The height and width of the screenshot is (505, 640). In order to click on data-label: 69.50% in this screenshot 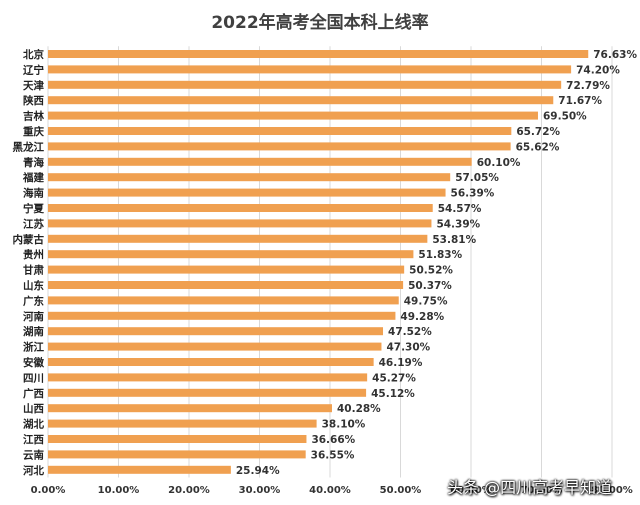, I will do `click(565, 117)`.